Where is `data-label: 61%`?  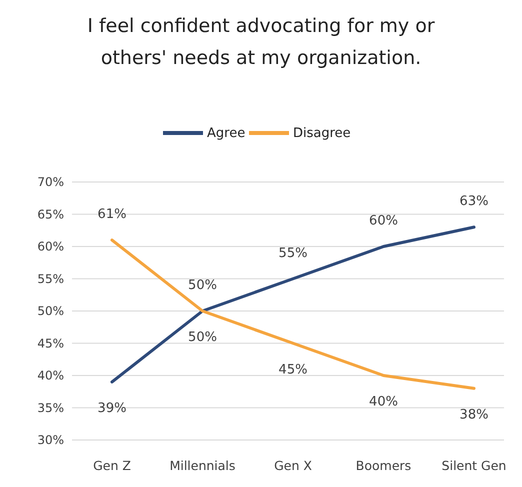
data-label: 61% is located at coordinates (112, 214).